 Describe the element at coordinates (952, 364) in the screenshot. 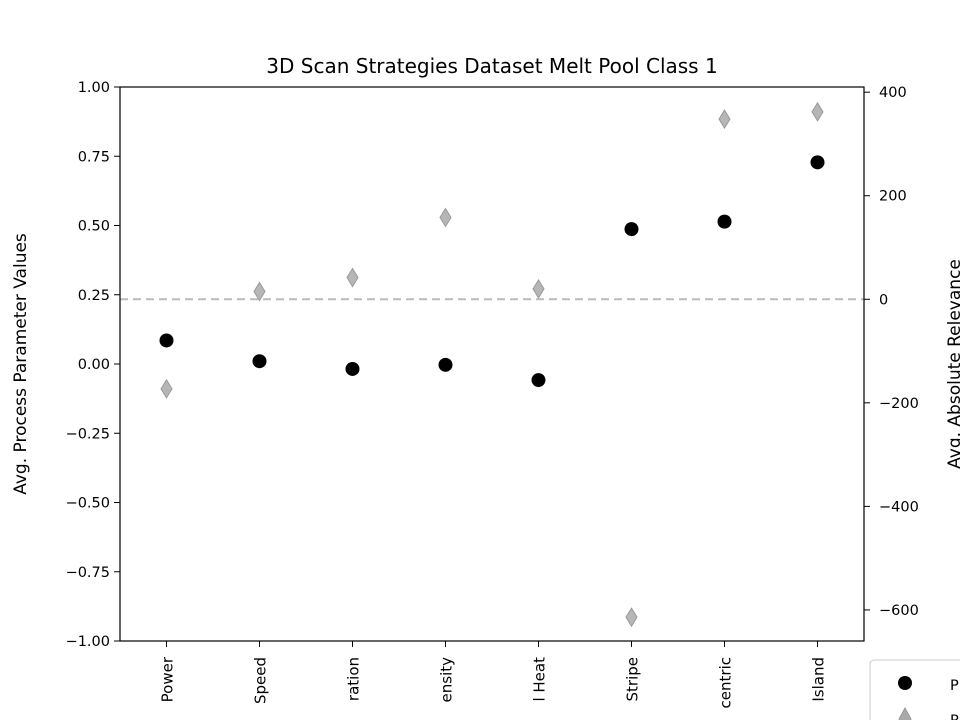

I see `y2-axis-title: Avg. Absolute Relevance` at that location.